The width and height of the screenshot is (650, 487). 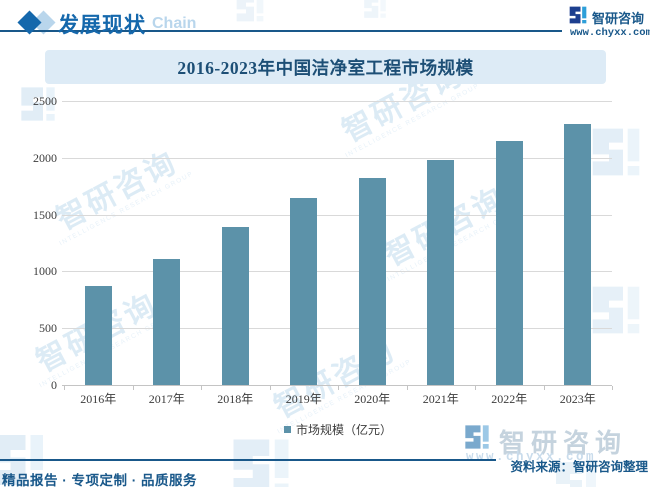 I want to click on header-divider, so click(x=281, y=31).